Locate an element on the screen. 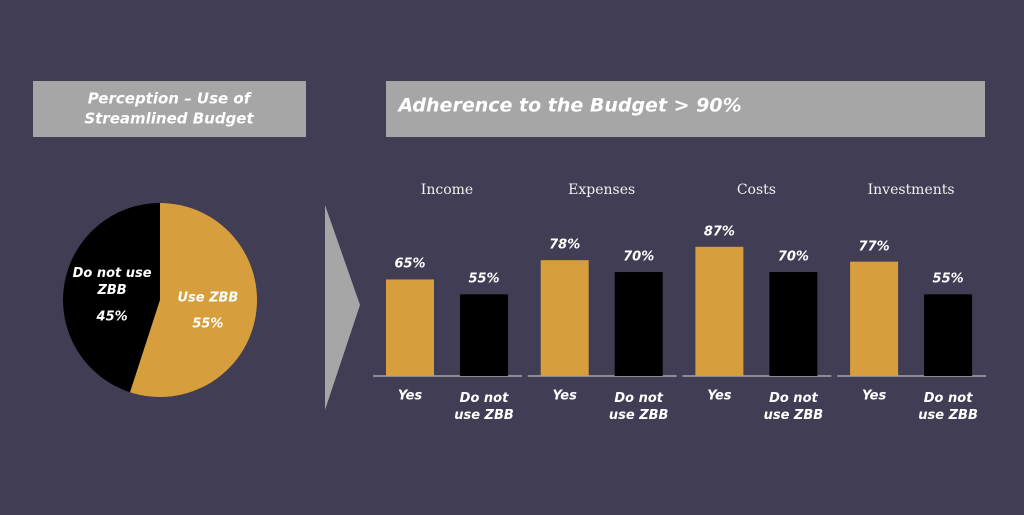 The width and height of the screenshot is (1024, 515). value-label: 77% is located at coordinates (874, 247).